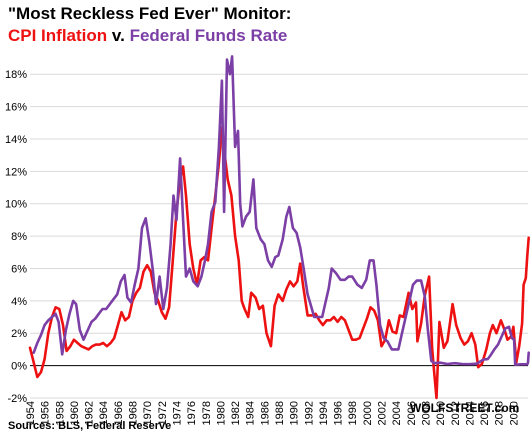  I want to click on y-tick-label: 2%, so click(19, 334).